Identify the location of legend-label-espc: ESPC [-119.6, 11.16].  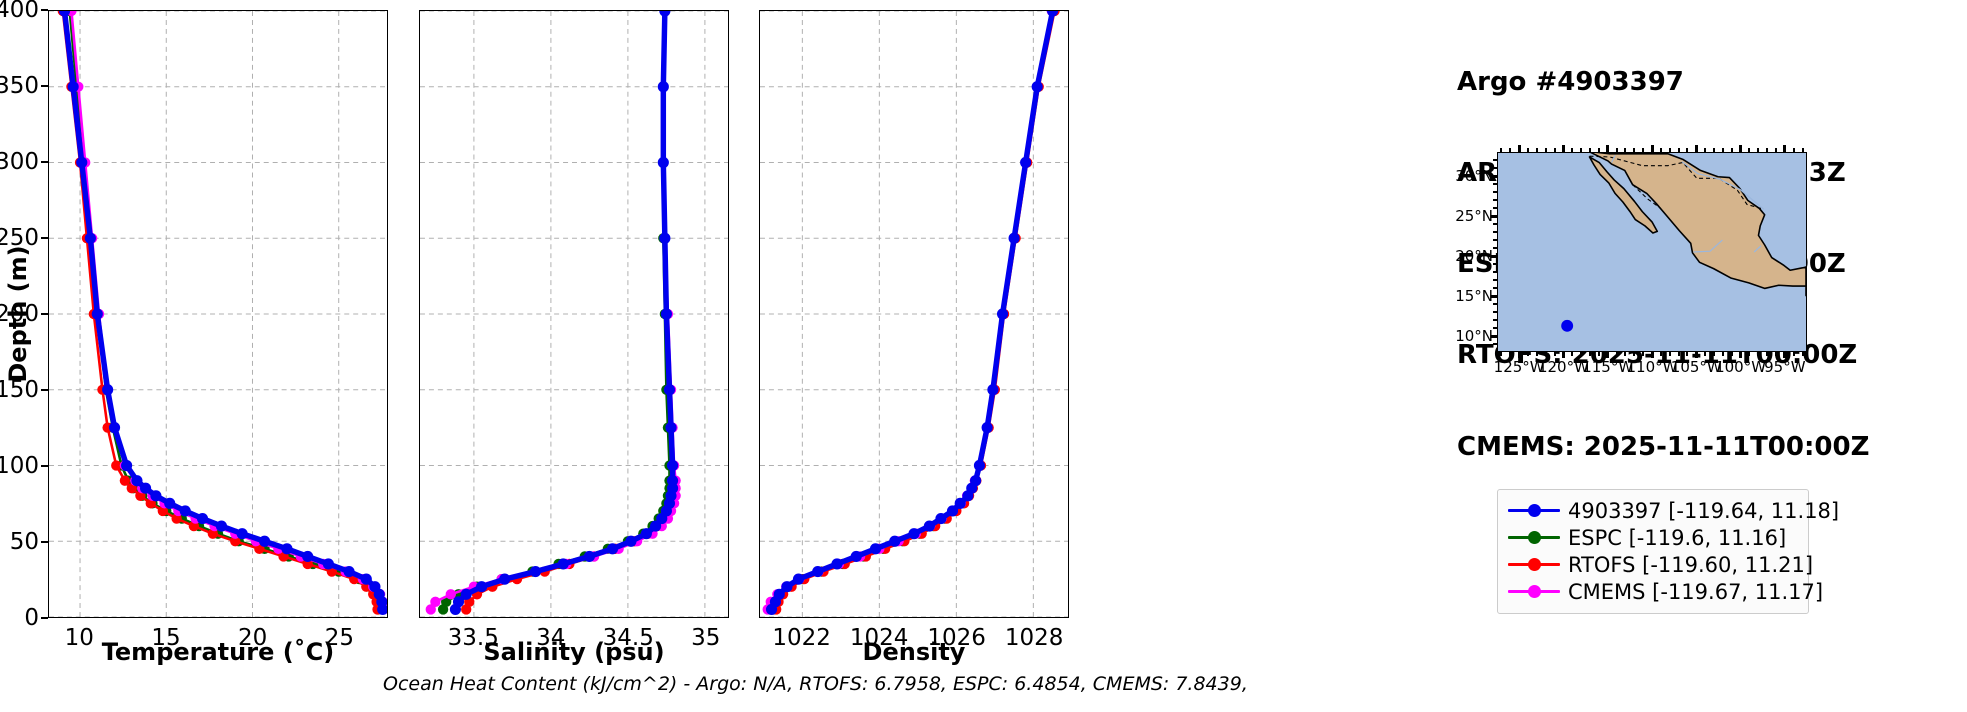
(1677, 537).